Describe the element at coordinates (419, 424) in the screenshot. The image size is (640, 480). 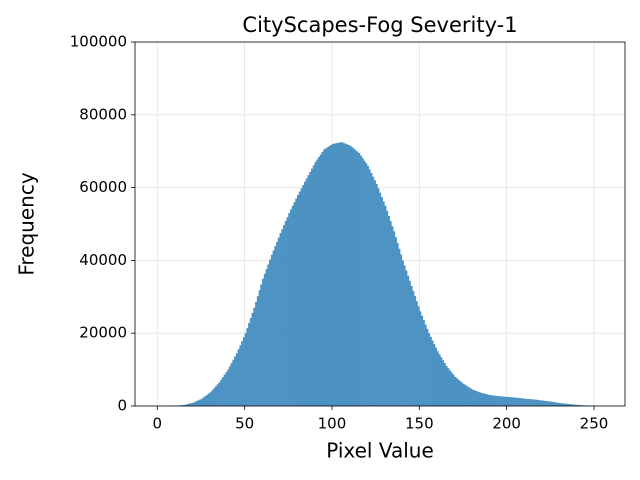
I see `x-tick-label: 150` at that location.